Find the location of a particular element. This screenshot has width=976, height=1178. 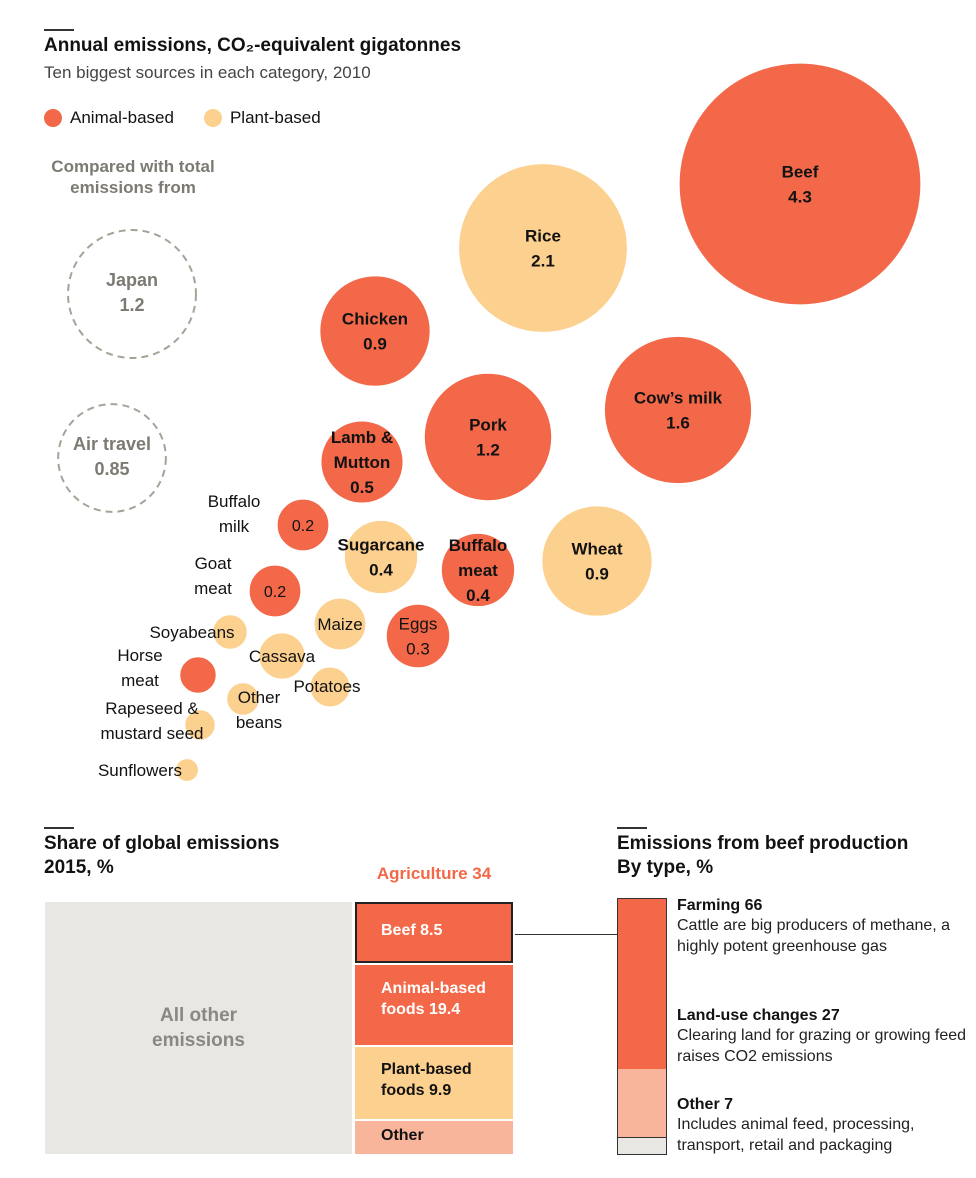

bar-other is located at coordinates (642, 1103).